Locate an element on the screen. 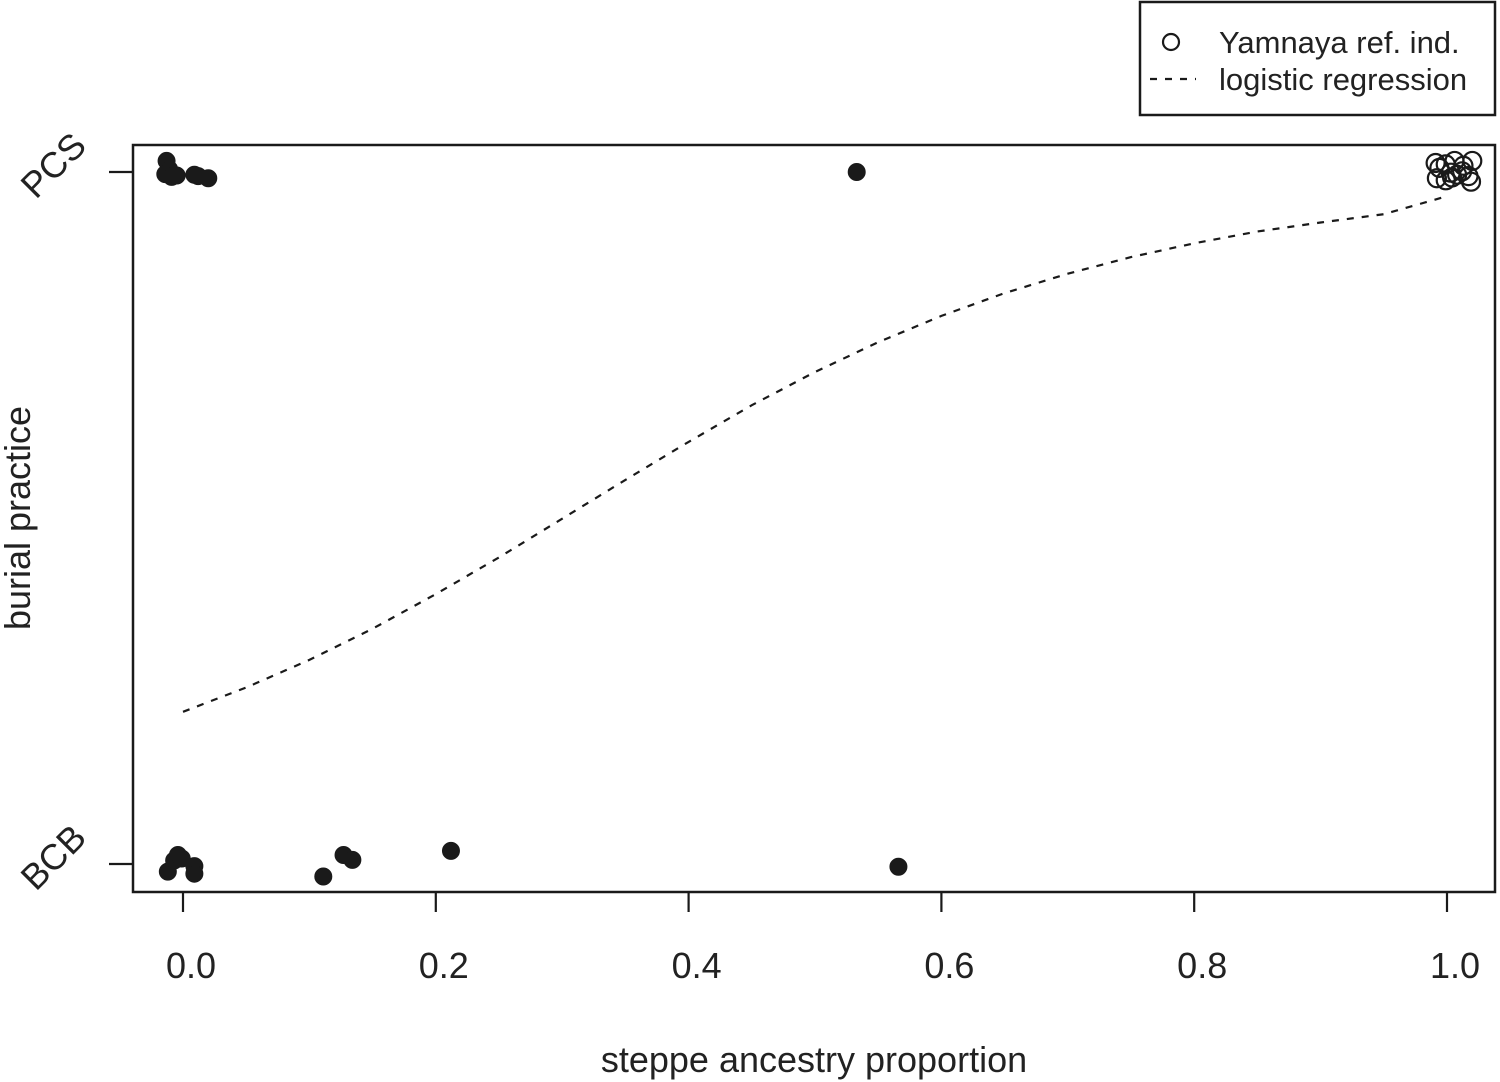  y-tick-label-0: BCB is located at coordinates (52, 856).